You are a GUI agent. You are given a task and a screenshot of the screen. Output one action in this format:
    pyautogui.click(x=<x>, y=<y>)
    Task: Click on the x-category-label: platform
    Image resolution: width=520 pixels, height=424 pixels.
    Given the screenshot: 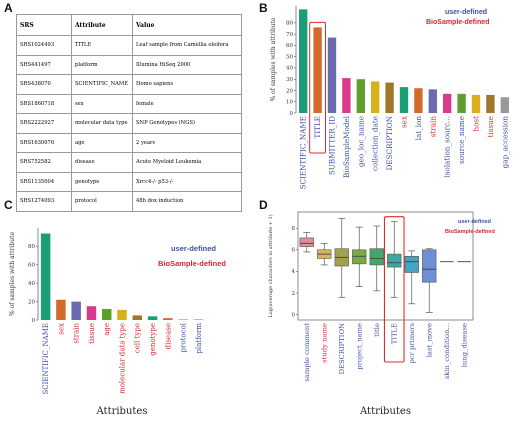 What is the action you would take?
    pyautogui.click(x=199, y=338)
    